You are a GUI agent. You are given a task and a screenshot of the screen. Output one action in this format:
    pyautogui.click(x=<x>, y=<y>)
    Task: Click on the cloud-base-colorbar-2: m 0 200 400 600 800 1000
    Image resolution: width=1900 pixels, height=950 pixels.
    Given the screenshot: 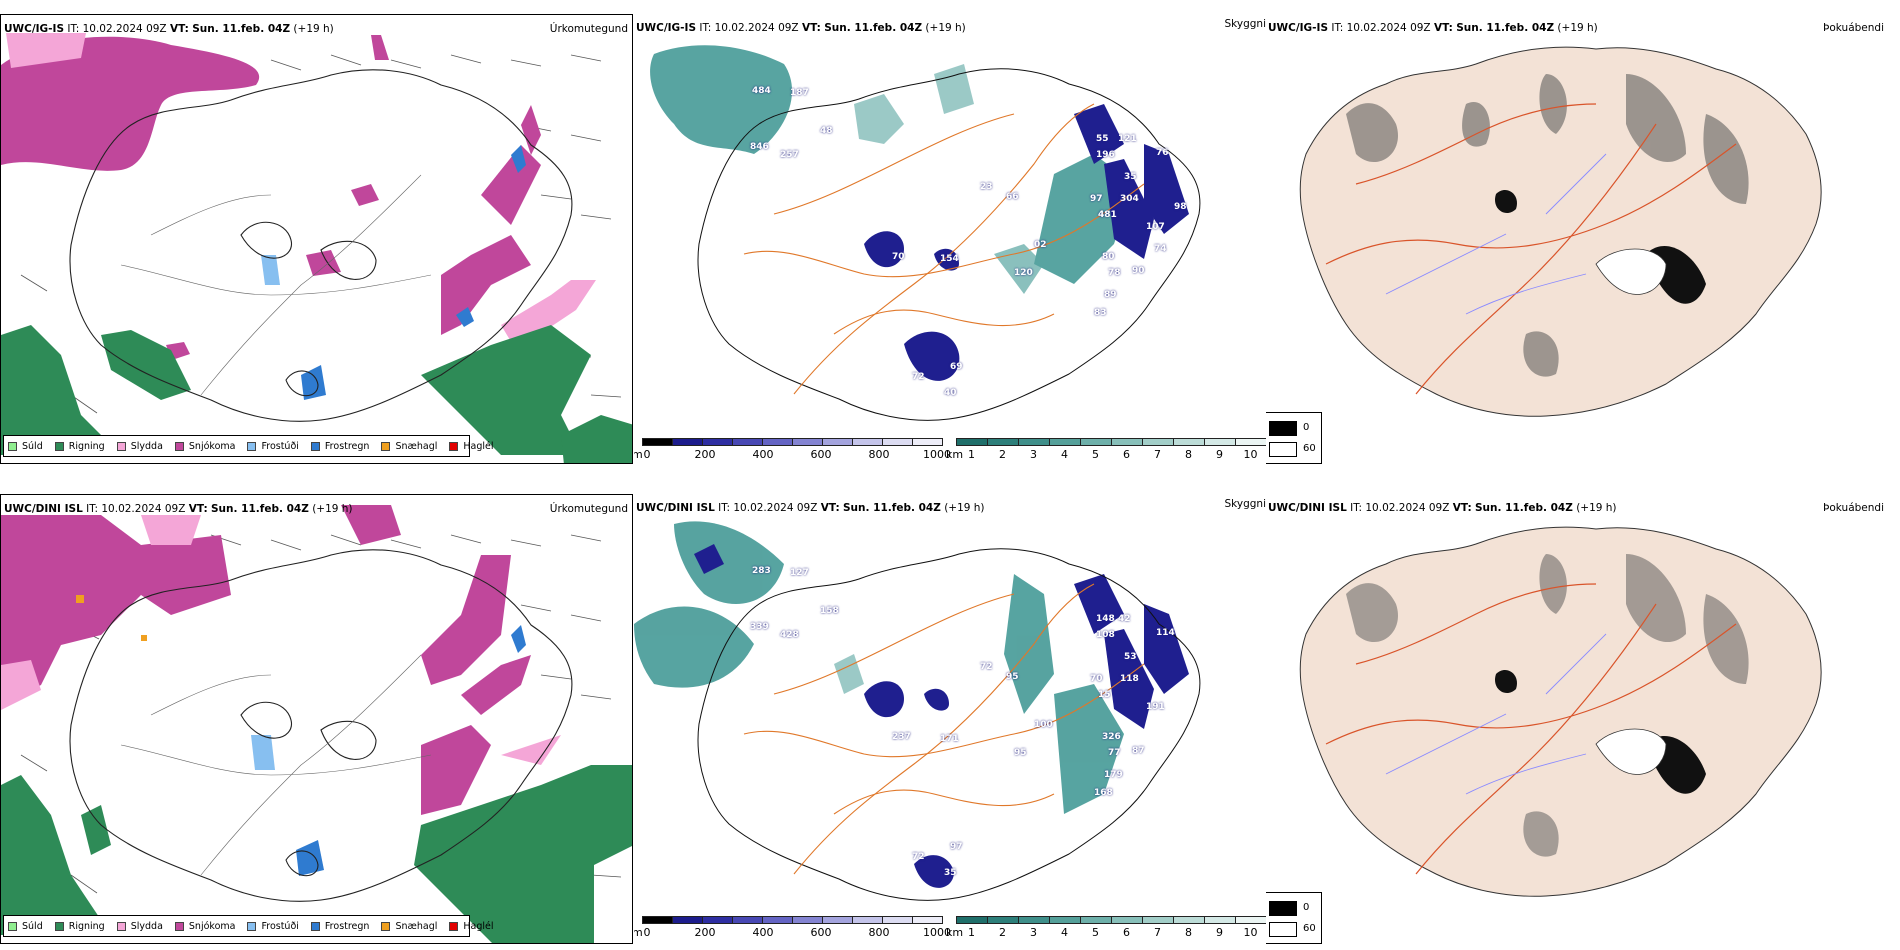 What is the action you would take?
    pyautogui.click(x=792, y=927)
    